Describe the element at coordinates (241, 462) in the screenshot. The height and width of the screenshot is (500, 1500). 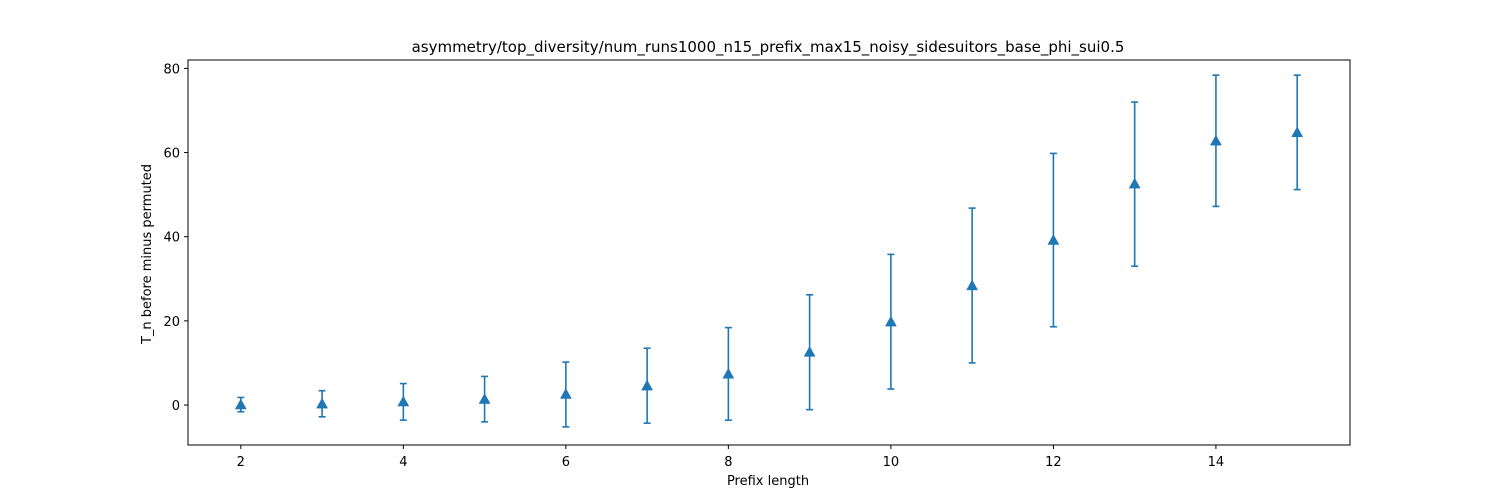
I see `x-tick-label: 2` at that location.